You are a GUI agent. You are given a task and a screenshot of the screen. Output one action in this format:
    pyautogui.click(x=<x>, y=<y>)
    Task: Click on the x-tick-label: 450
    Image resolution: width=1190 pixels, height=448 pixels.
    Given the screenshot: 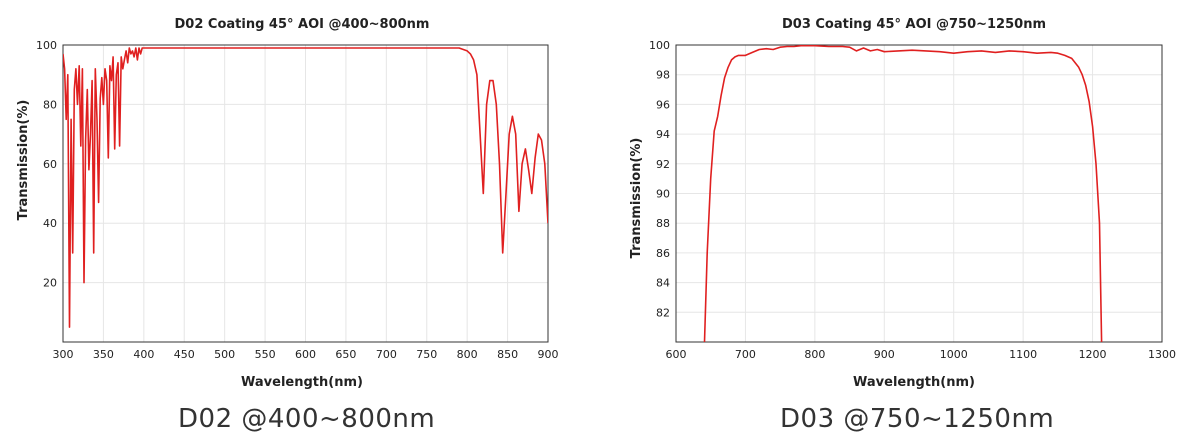 What is the action you would take?
    pyautogui.click(x=184, y=354)
    